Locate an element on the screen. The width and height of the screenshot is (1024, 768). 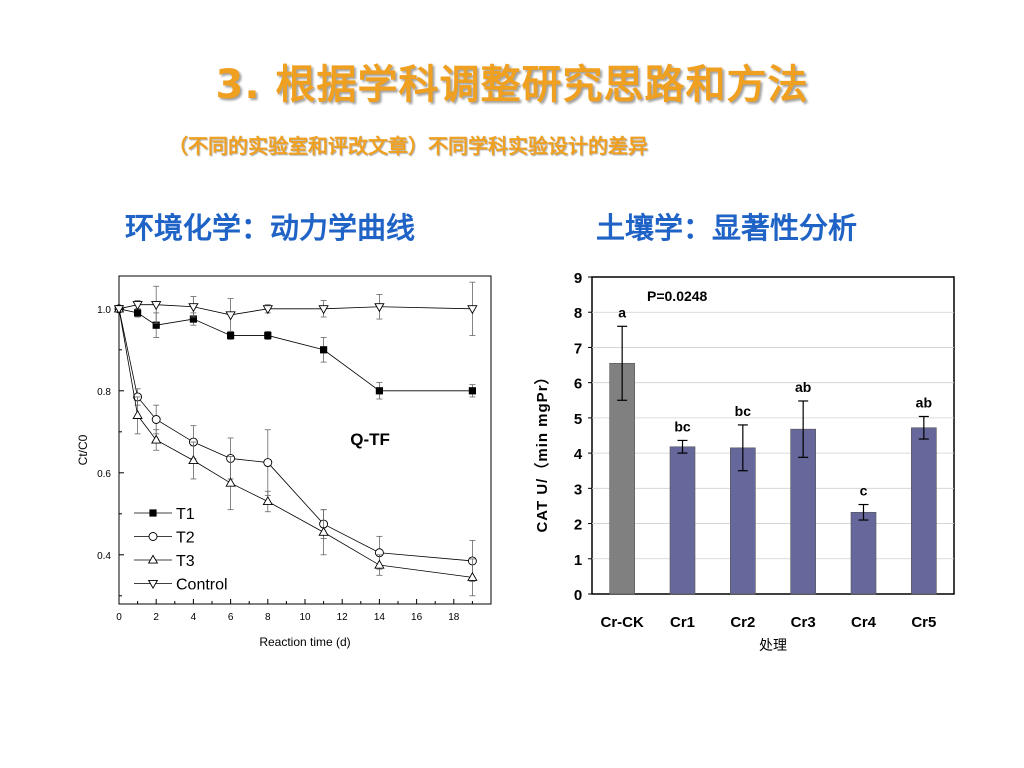
annotation-p-value: P=0.0248 is located at coordinates (677, 296).